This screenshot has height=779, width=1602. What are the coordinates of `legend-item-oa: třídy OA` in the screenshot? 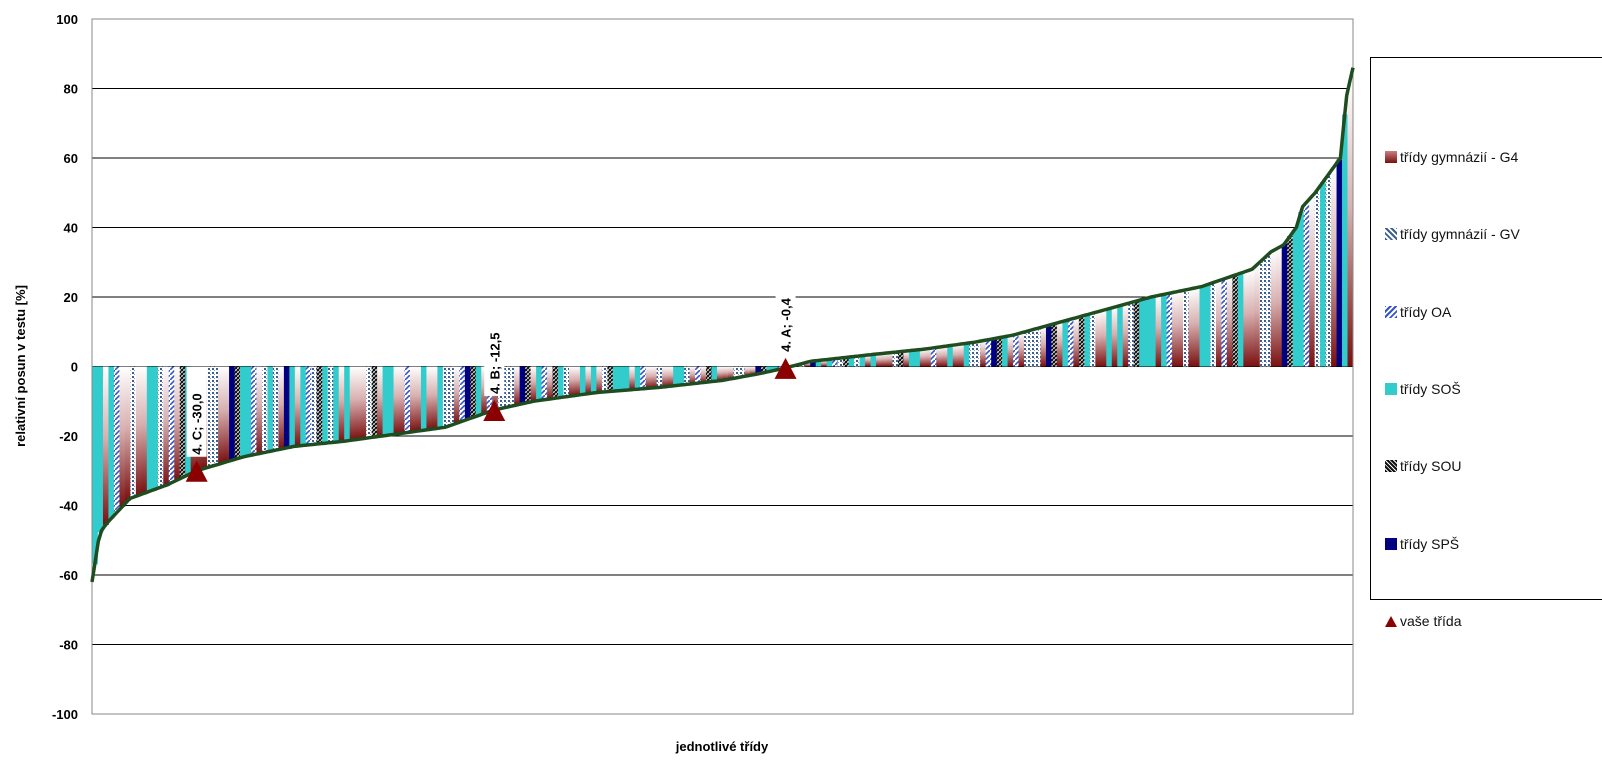 It's located at (1418, 312).